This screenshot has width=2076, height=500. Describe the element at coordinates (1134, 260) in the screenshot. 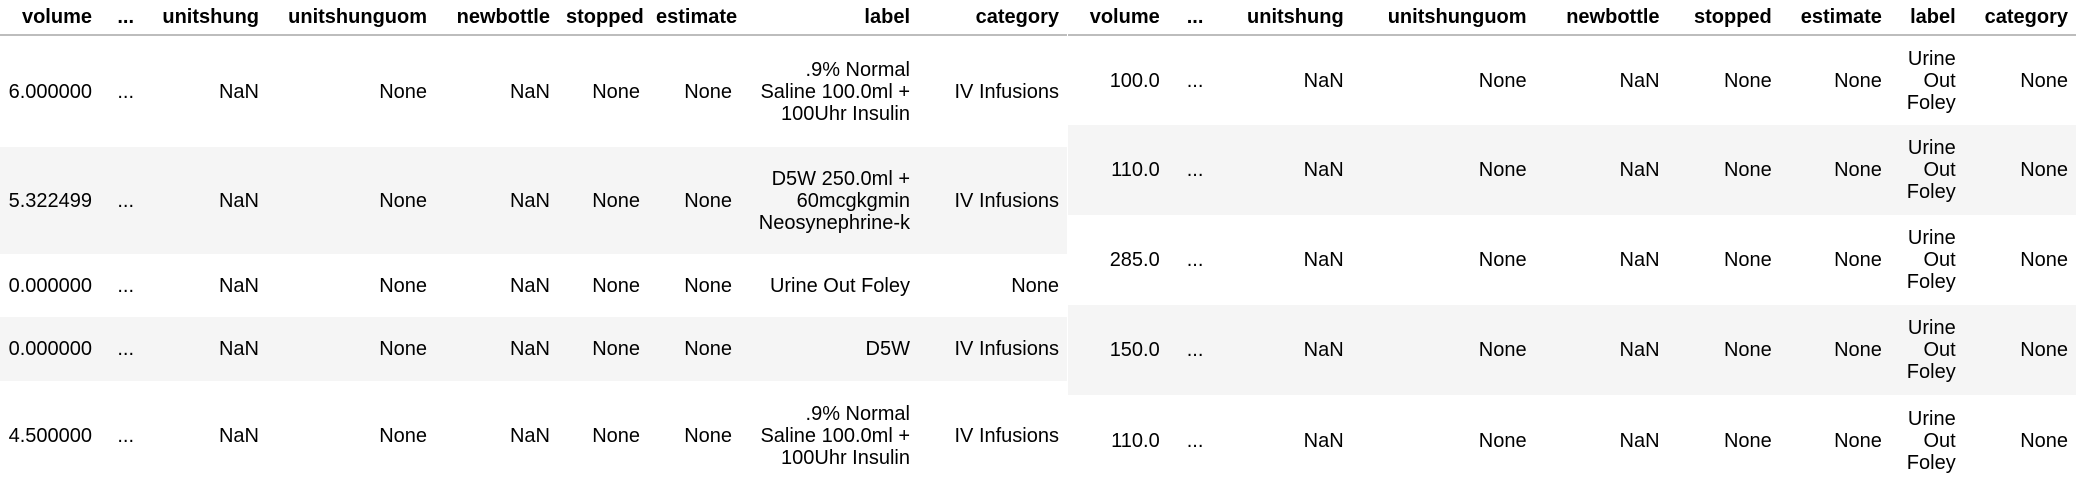

I see `cell-volume: 285.0` at that location.